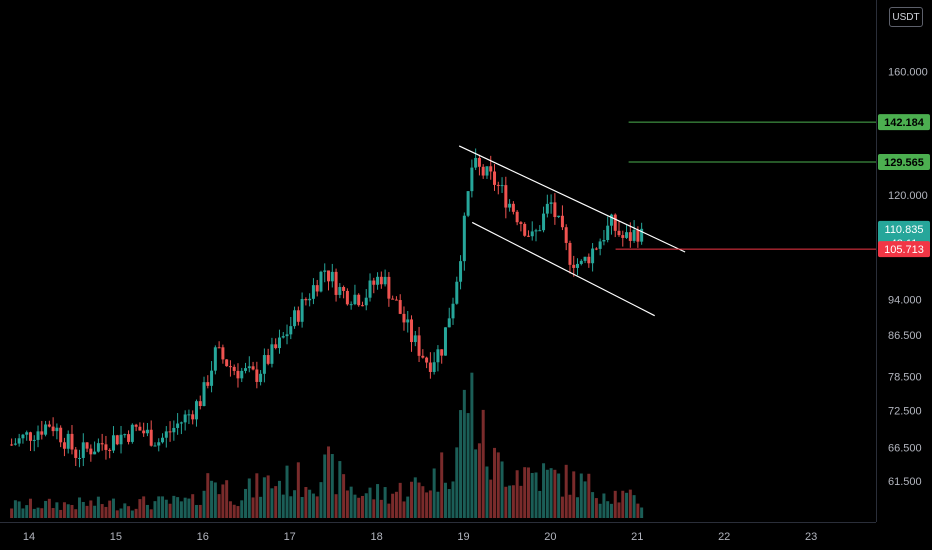 The height and width of the screenshot is (550, 932). I want to click on price-tick-label: 66.500, so click(905, 449).